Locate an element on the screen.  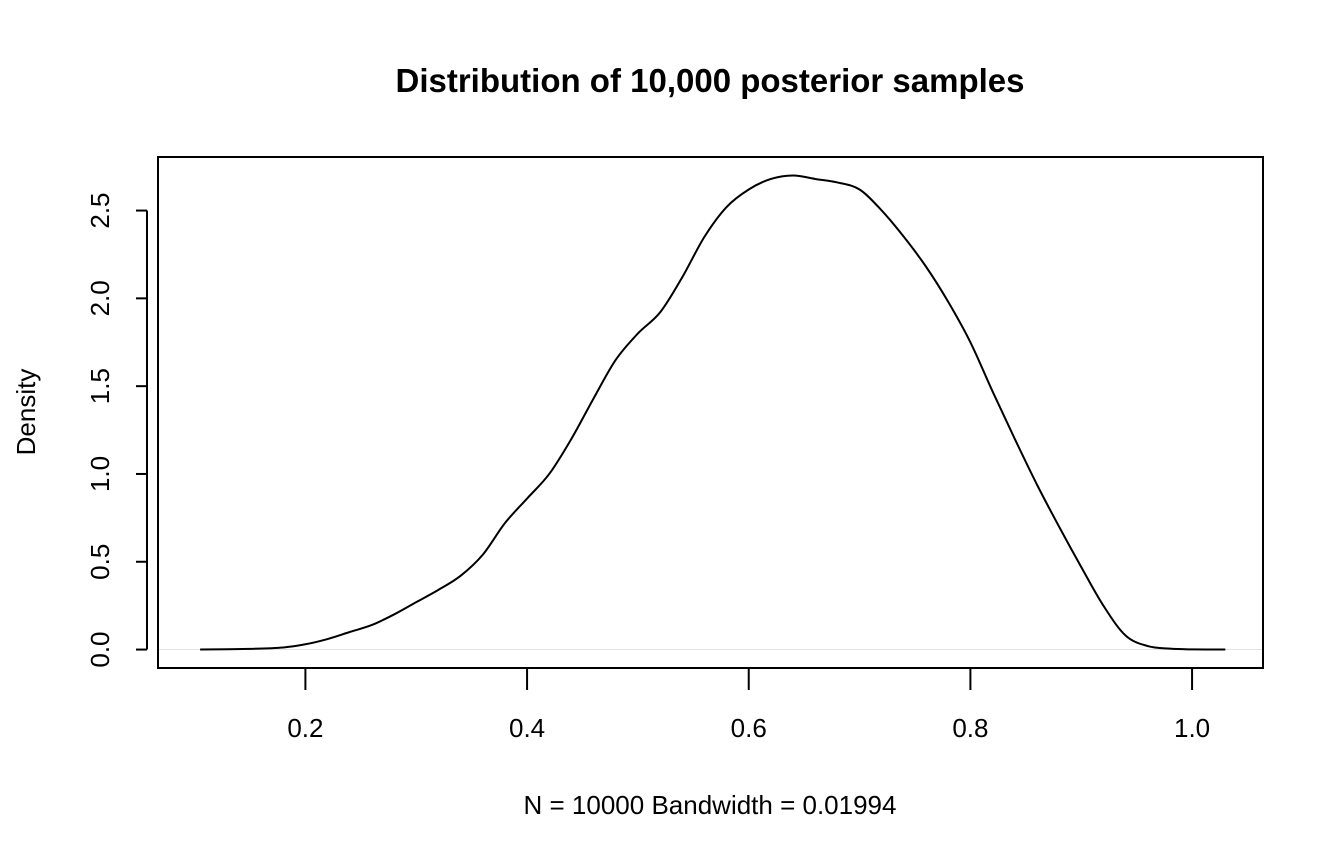
chart-title: Distribution of 10,000 posterior samples is located at coordinates (710, 80).